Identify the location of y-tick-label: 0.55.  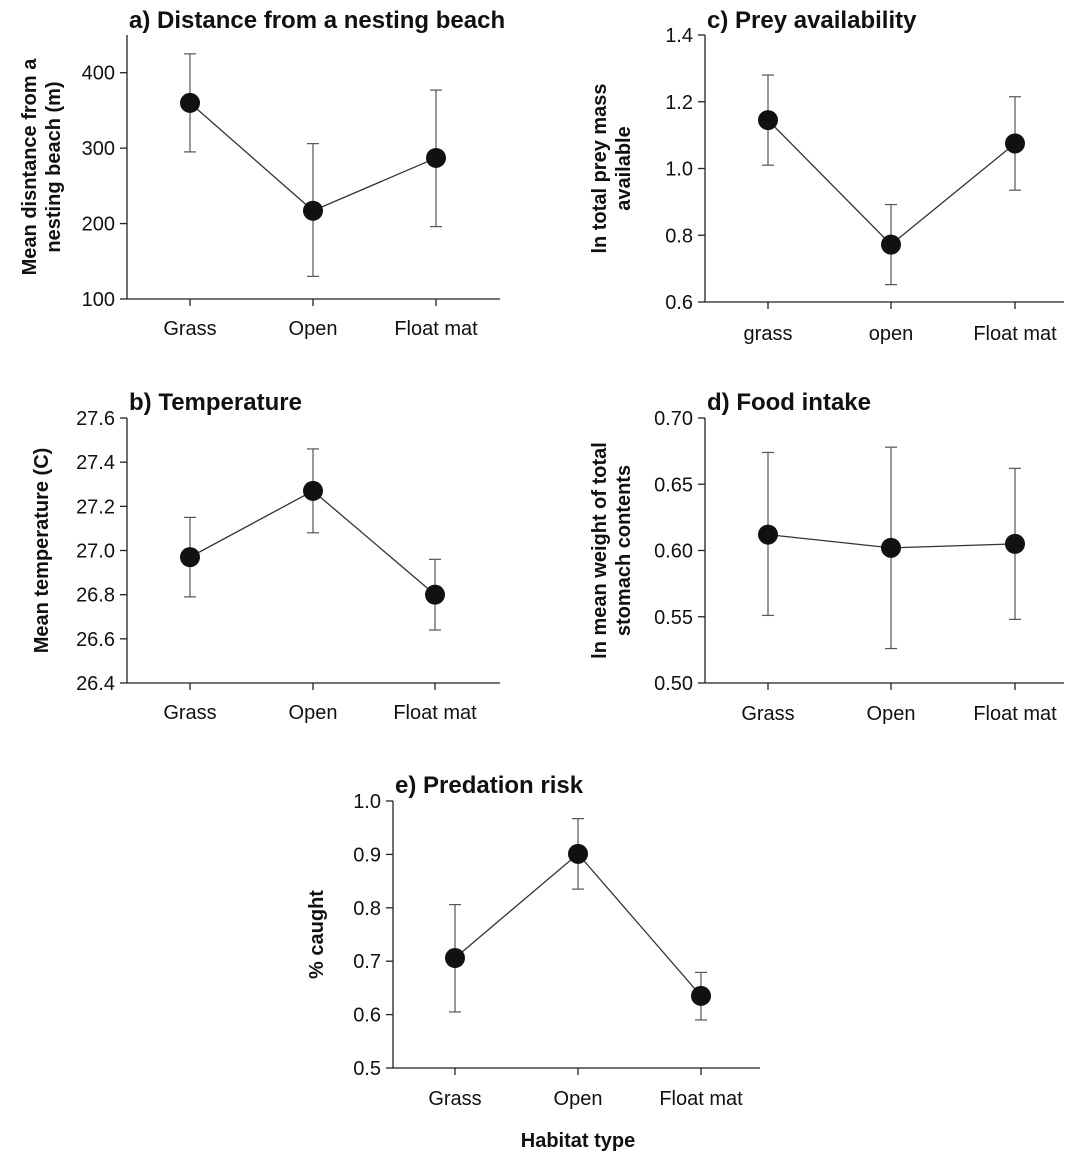
(673, 618).